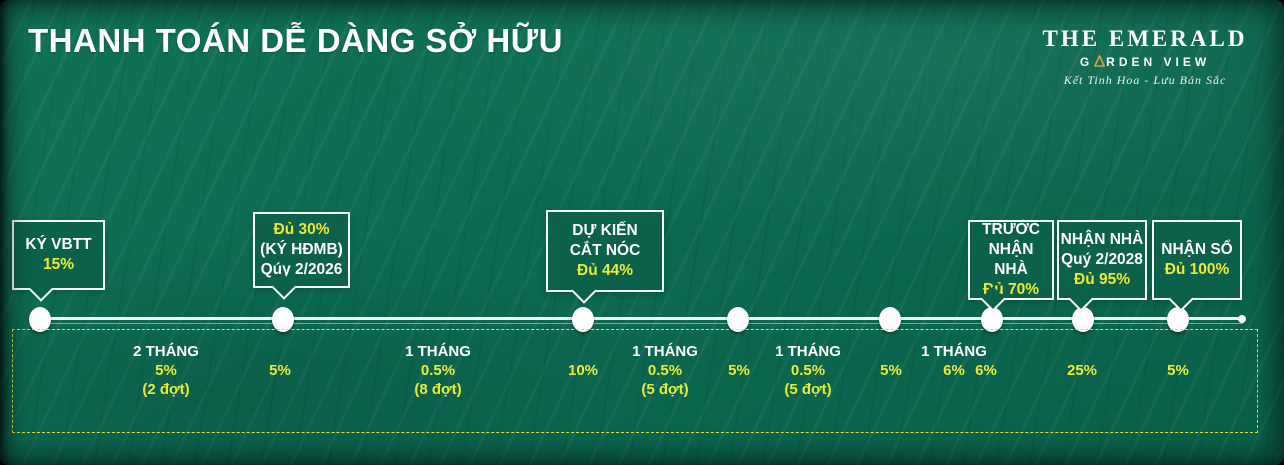 The image size is (1284, 465). What do you see at coordinates (438, 389) in the screenshot?
I see `payment-note: (8 đợt)` at bounding box center [438, 389].